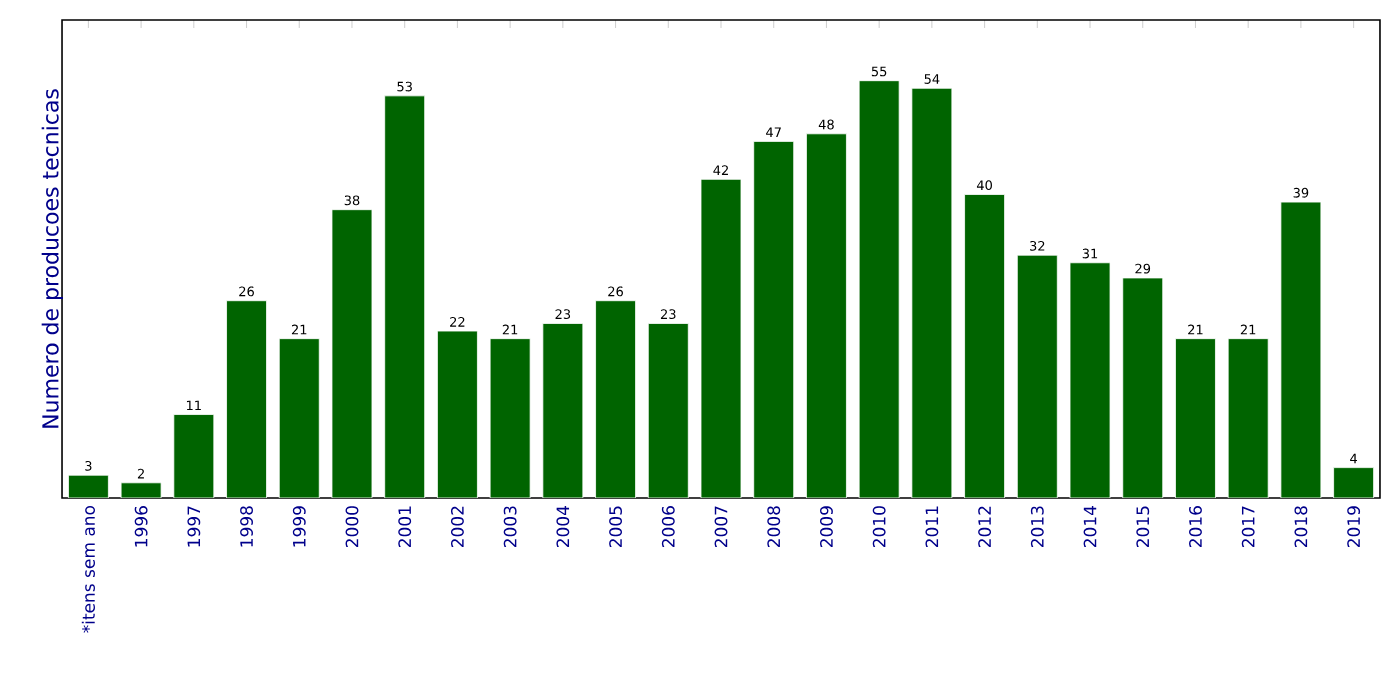  I want to click on x-tick-label: 1997, so click(194, 526).